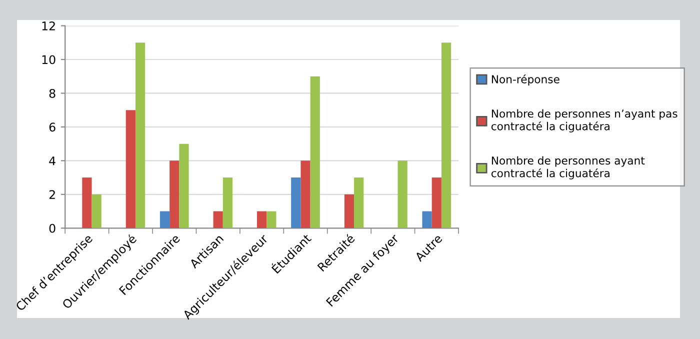  I want to click on y-tick-label: 6, so click(52, 127).